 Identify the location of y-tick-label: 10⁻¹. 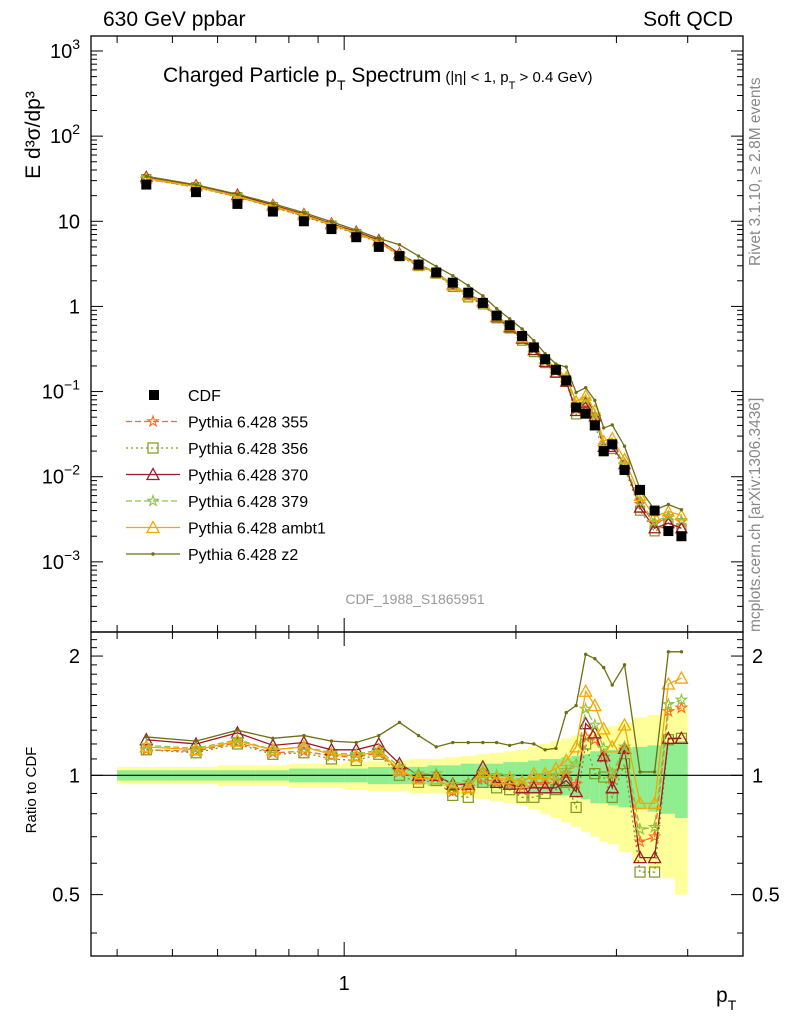
(61, 390).